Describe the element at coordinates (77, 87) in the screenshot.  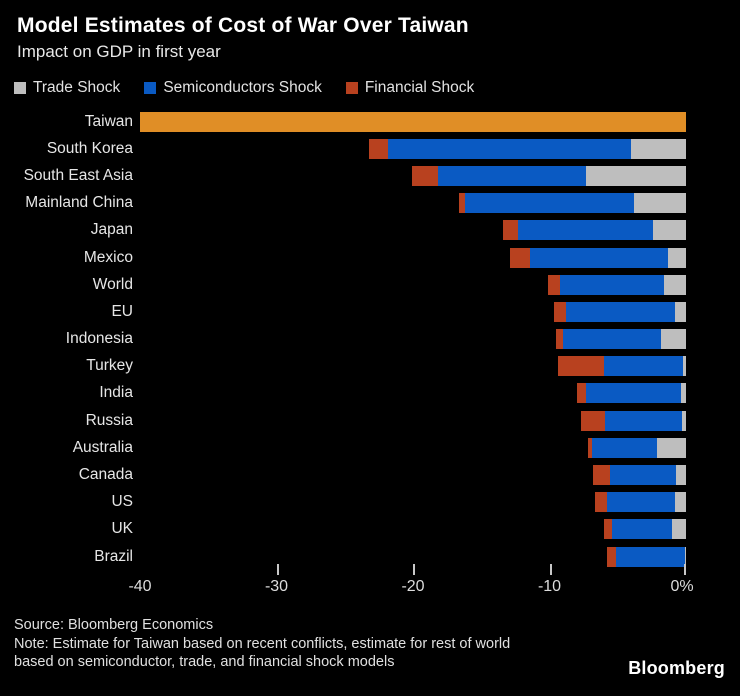
I see `legend-label-trade: Trade Shock` at that location.